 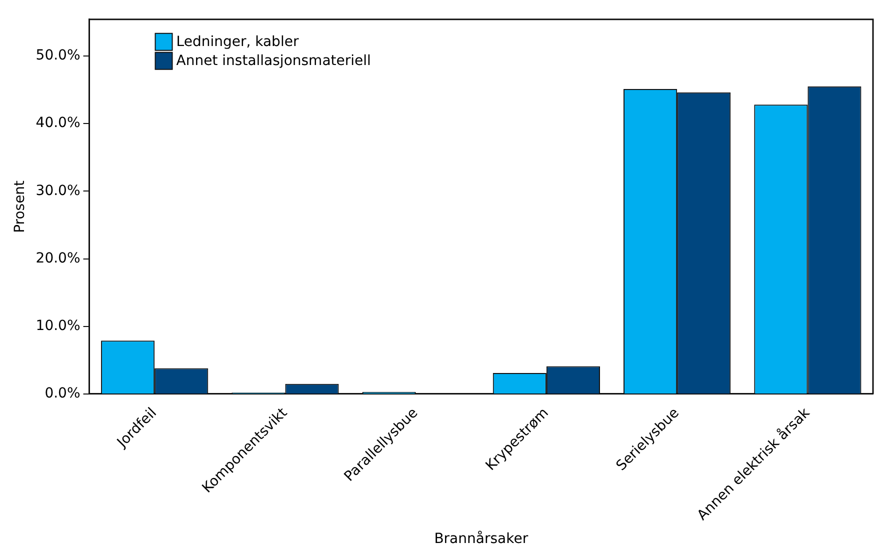 I want to click on y-tick-label: 50.0%, so click(x=58, y=56).